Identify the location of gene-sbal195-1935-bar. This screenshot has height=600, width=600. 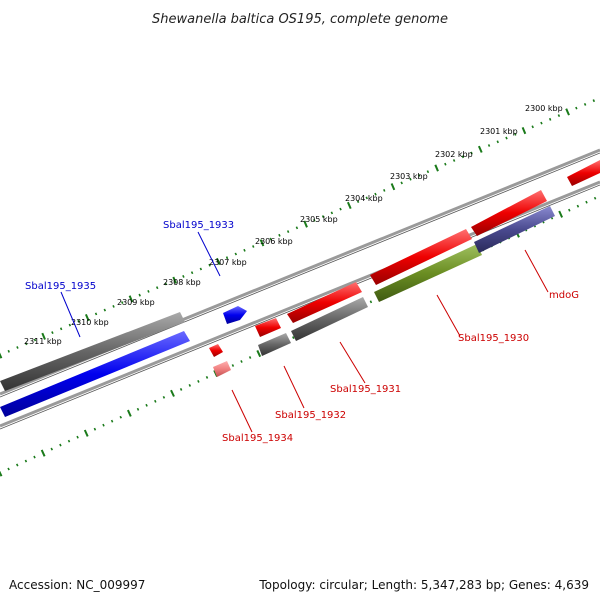
(92, 351).